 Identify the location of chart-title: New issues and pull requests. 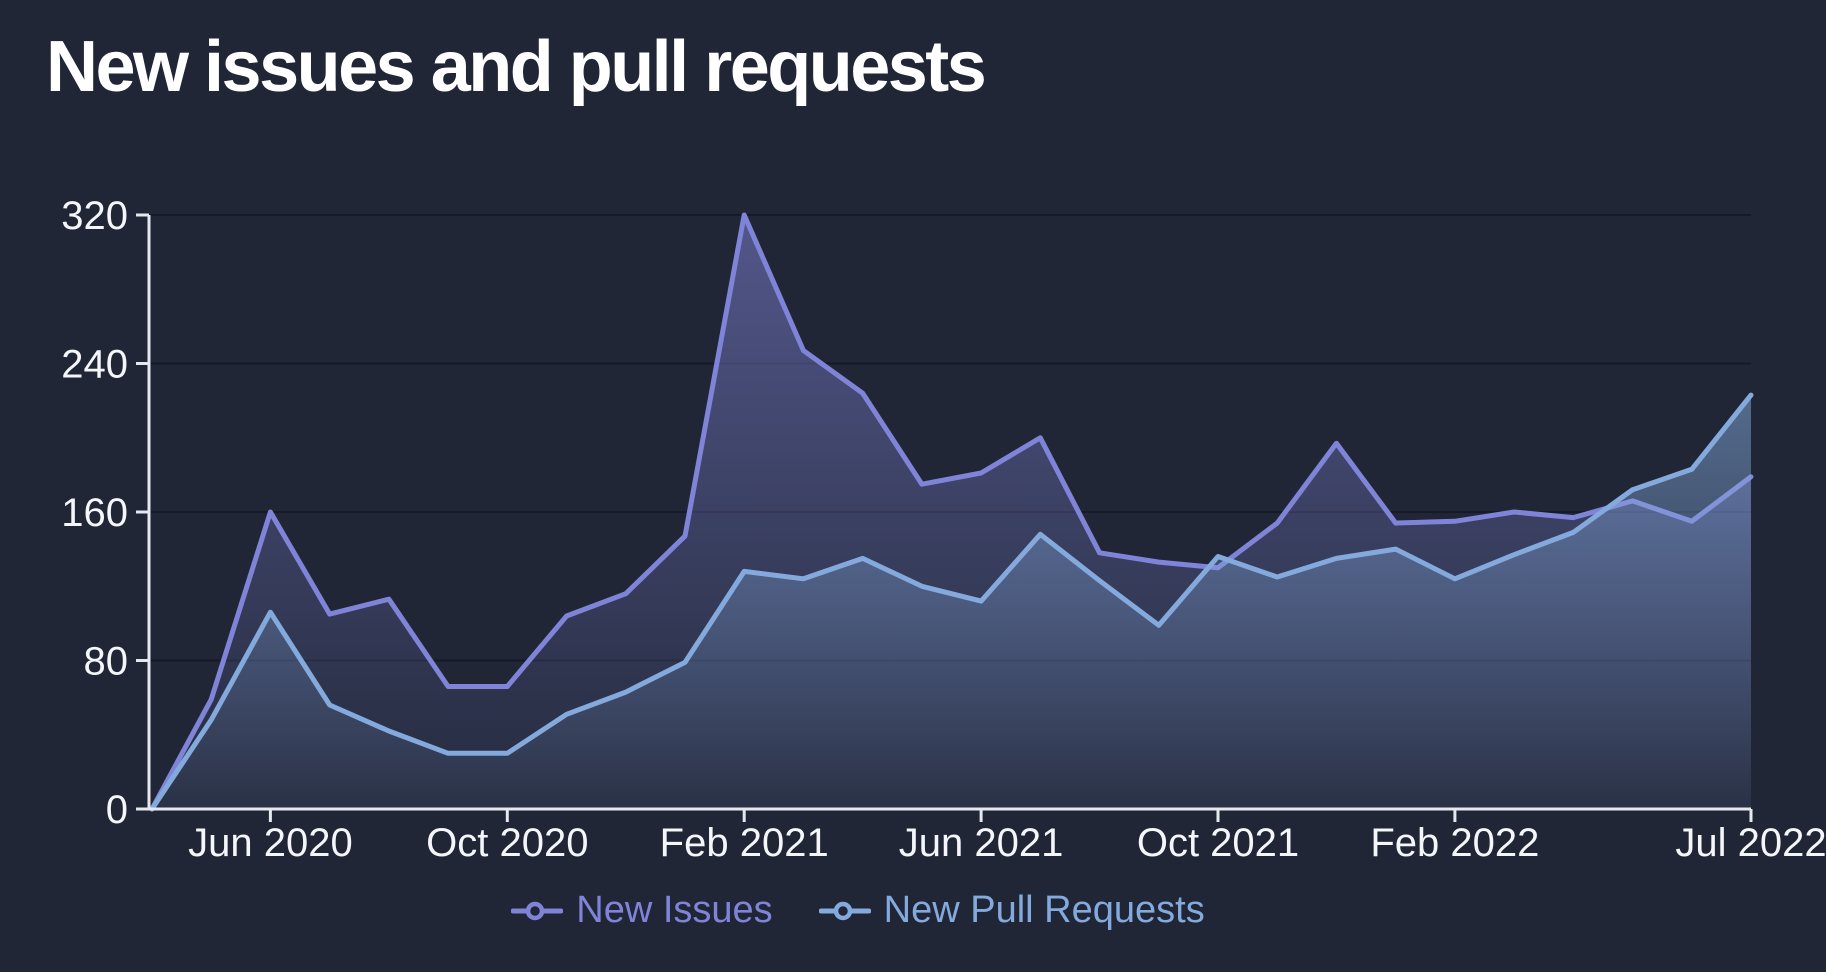
(516, 67).